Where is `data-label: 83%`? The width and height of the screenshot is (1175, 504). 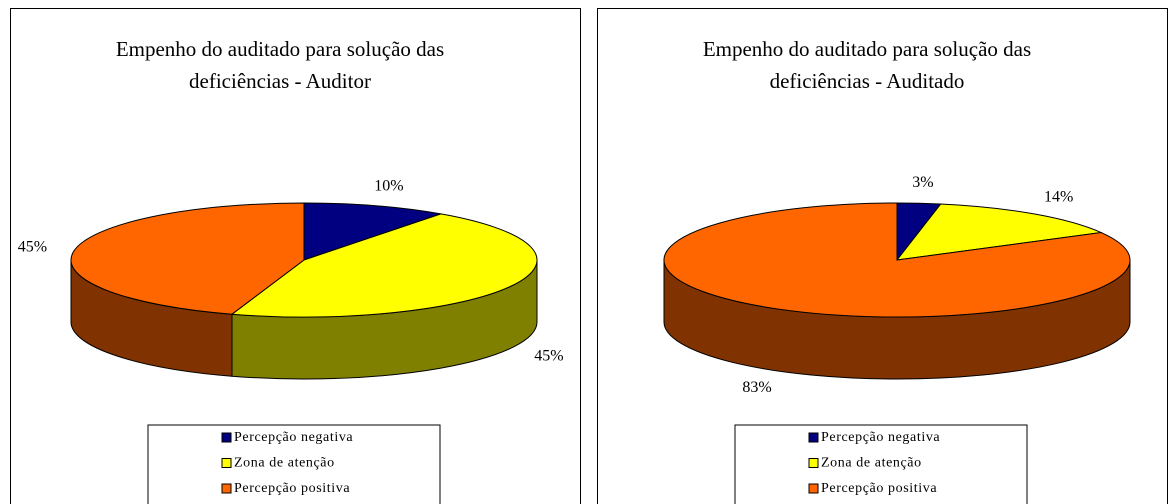
data-label: 83% is located at coordinates (756, 387).